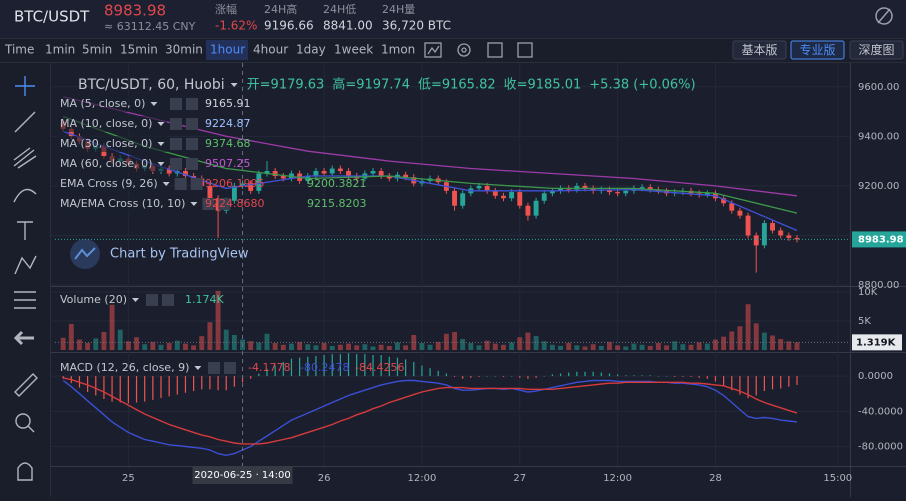  I want to click on text-tool, so click(25, 230).